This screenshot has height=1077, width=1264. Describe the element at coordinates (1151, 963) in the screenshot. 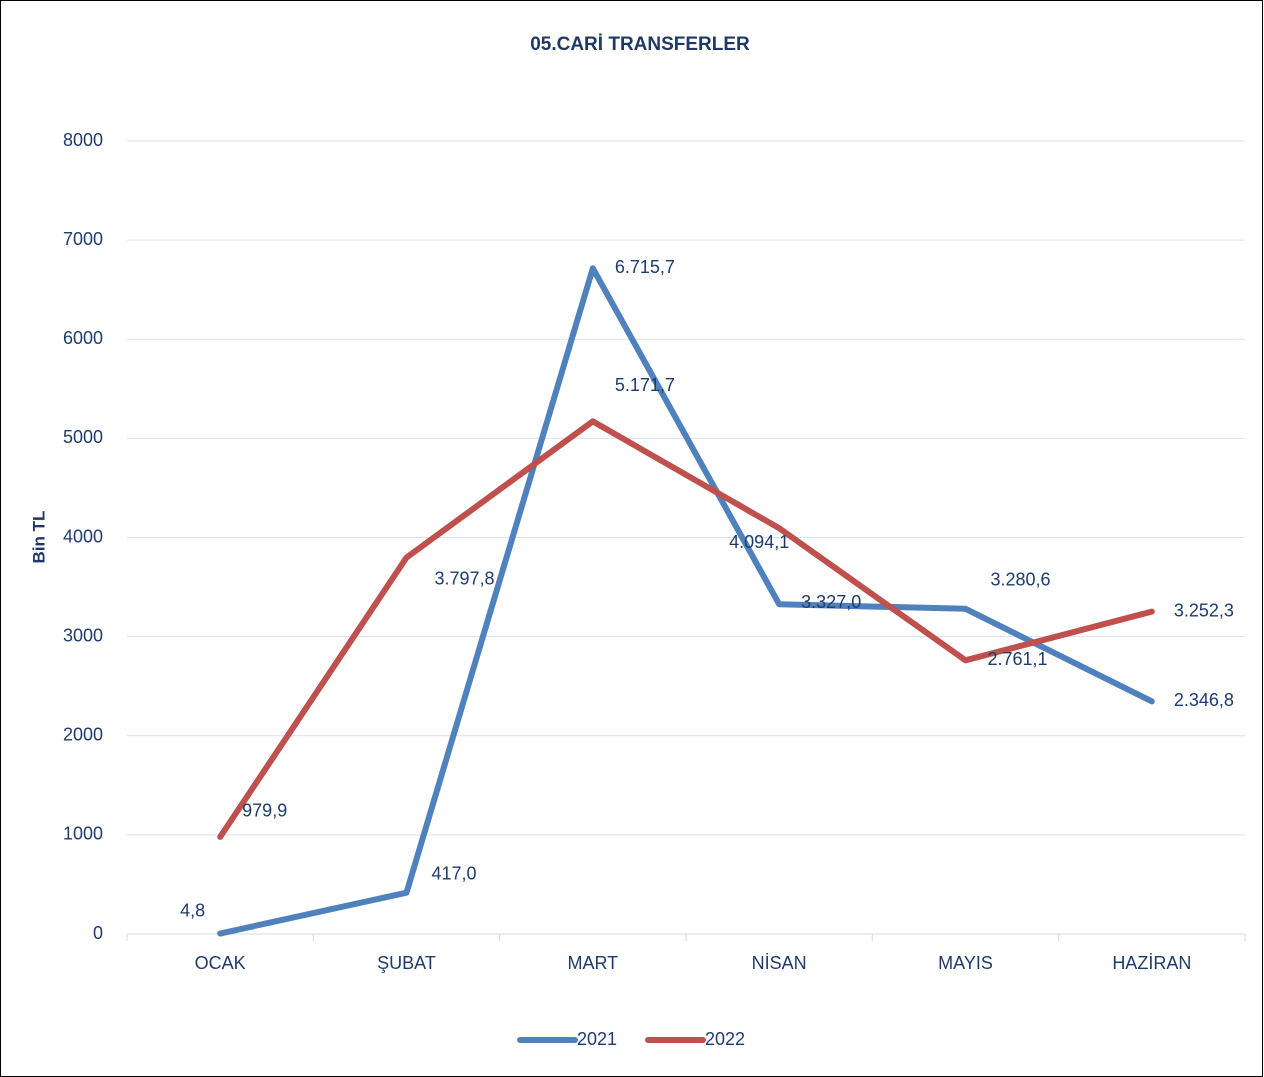

I see `x-tick-label: HAZİRAN` at that location.